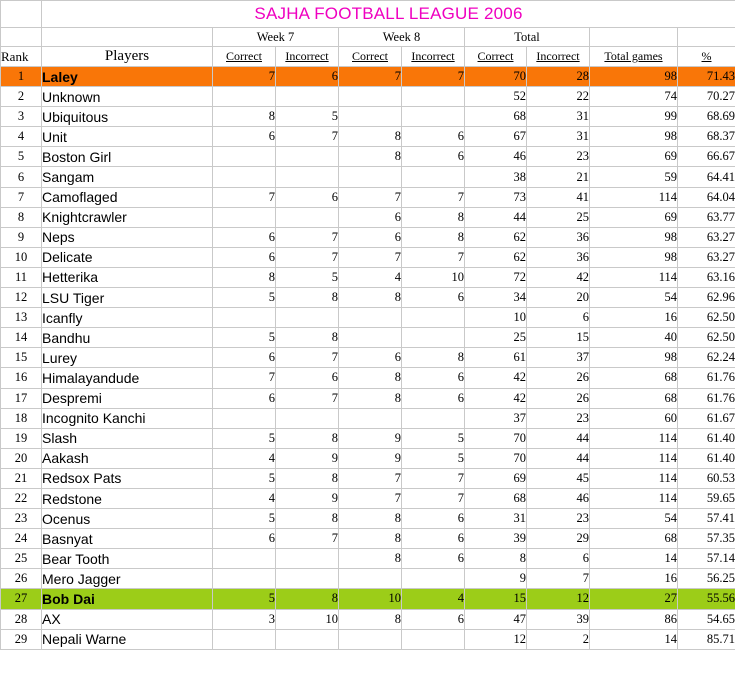  I want to click on cell-rank: 14, so click(21, 338).